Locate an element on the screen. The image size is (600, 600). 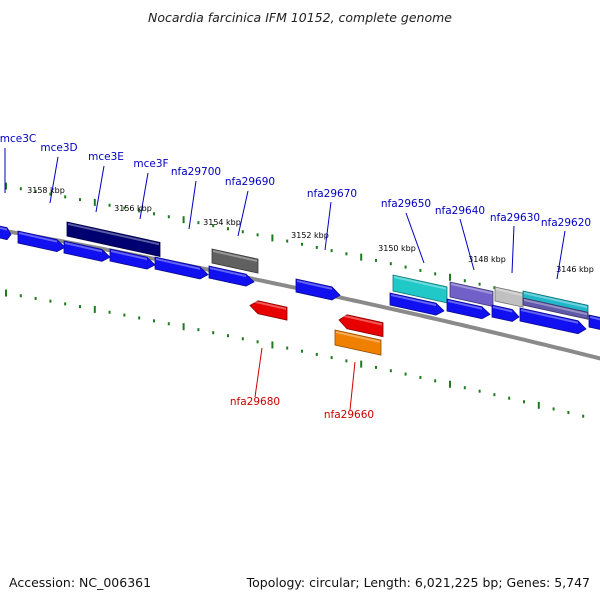
scale-label: 3156 kbp is located at coordinates (133, 208).